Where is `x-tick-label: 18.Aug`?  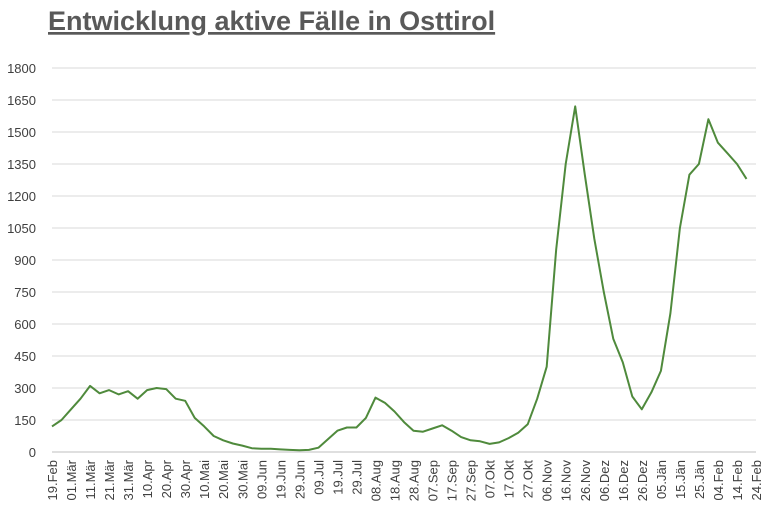 x-tick-label: 18.Aug is located at coordinates (394, 480).